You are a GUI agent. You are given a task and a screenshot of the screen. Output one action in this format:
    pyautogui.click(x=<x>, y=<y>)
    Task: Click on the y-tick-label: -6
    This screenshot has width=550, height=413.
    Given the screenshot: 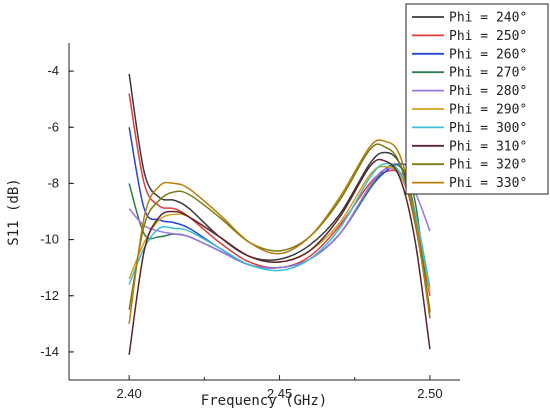 What is the action you would take?
    pyautogui.click(x=53, y=126)
    